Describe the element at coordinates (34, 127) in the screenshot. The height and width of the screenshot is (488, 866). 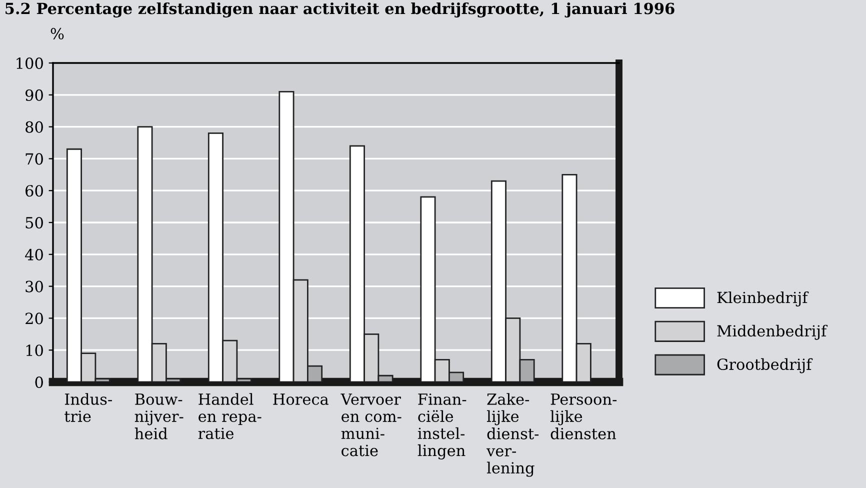
I see `y-tick-label: 80` at that location.